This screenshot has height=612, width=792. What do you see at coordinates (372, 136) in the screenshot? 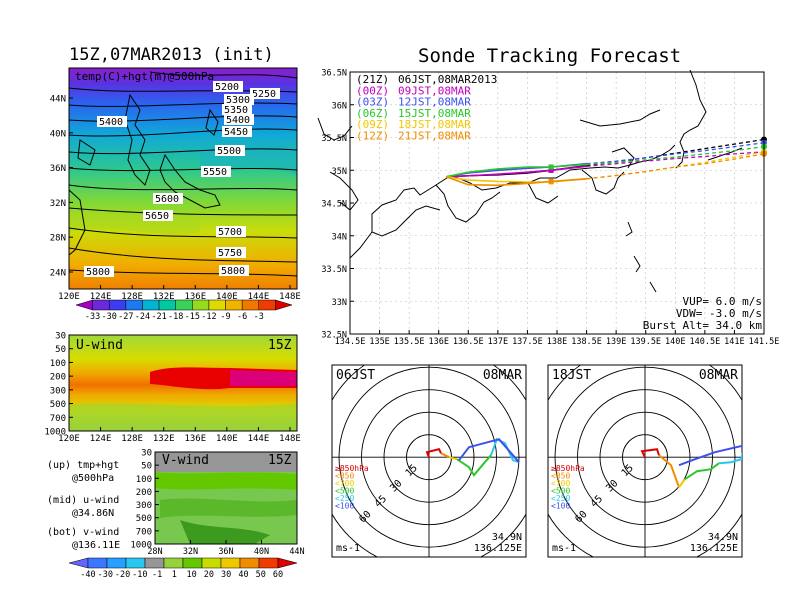
I see `legend-series-name: (12Z)` at bounding box center [372, 136].